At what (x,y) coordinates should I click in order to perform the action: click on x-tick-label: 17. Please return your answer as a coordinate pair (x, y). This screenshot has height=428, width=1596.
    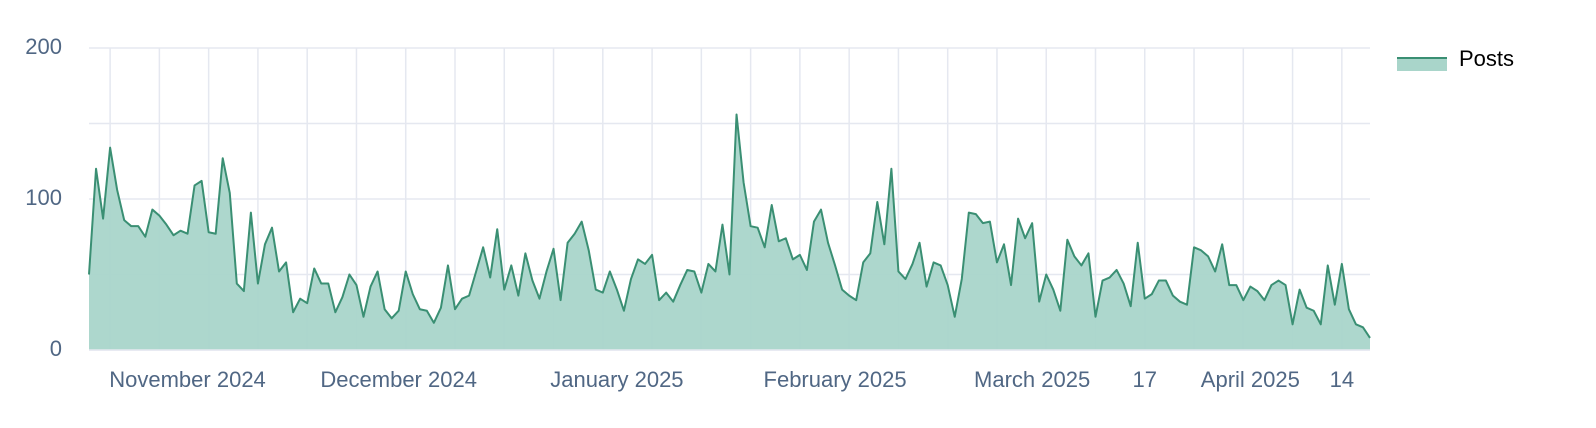
    Looking at the image, I should click on (1145, 379).